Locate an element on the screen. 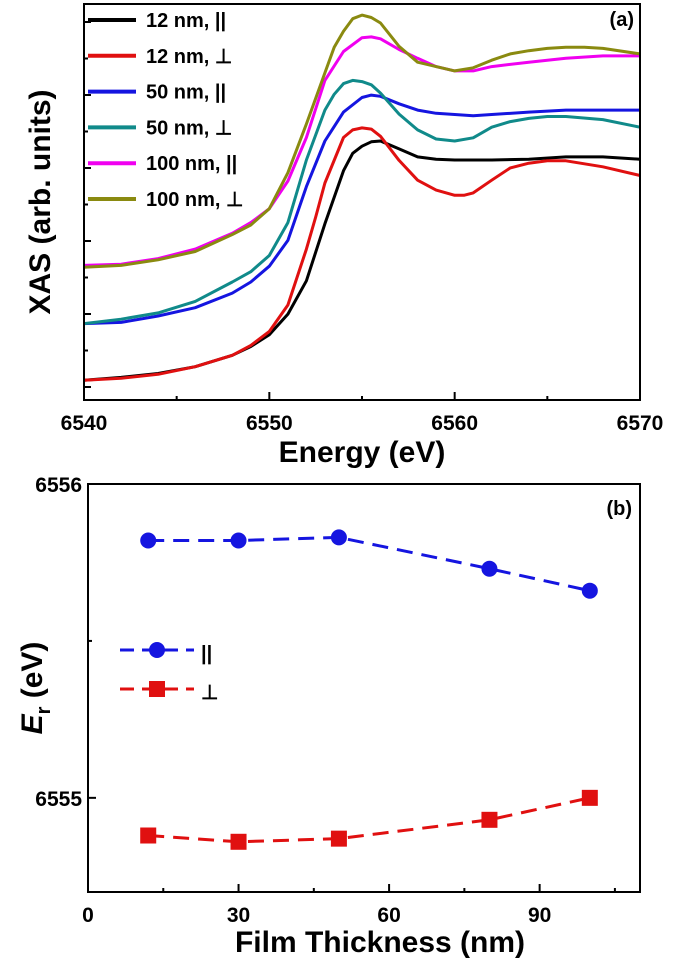 Image resolution: width=675 pixels, height=962 pixels. energy-y-axis-unit: (eV) is located at coordinates (32, 674).